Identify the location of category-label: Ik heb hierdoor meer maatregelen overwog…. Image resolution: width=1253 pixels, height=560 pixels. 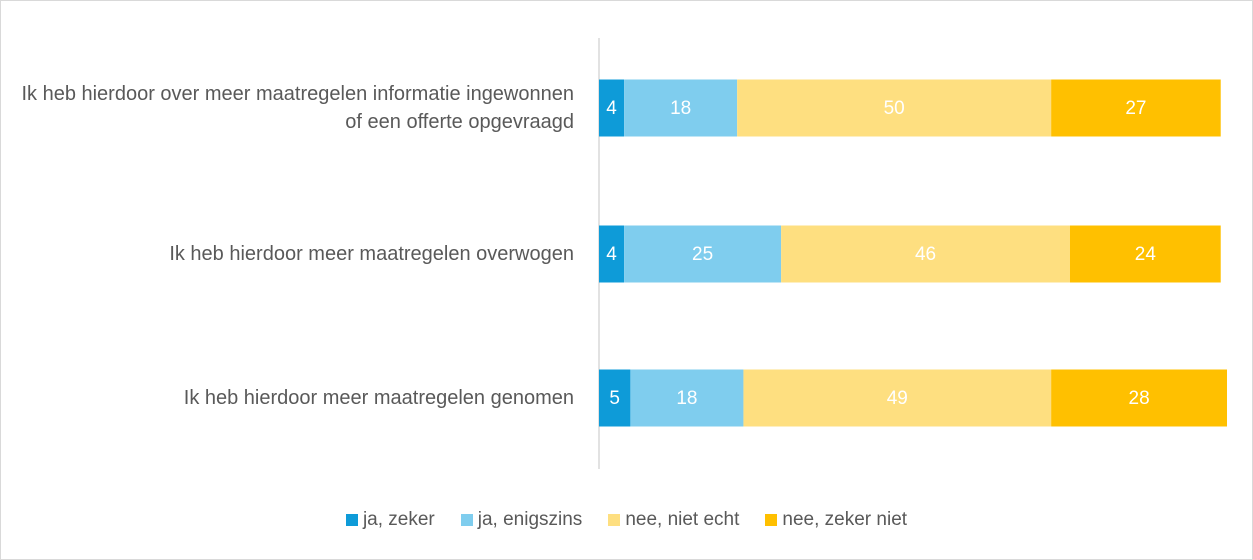
(371, 254).